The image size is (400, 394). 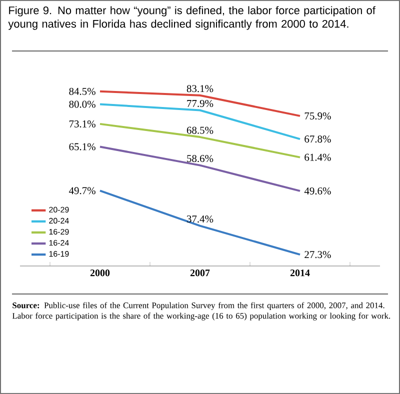 What do you see at coordinates (201, 316) in the screenshot?
I see `text: Labor force participation is the share of the working-age (16 to 65) population working or looking for work.` at bounding box center [201, 316].